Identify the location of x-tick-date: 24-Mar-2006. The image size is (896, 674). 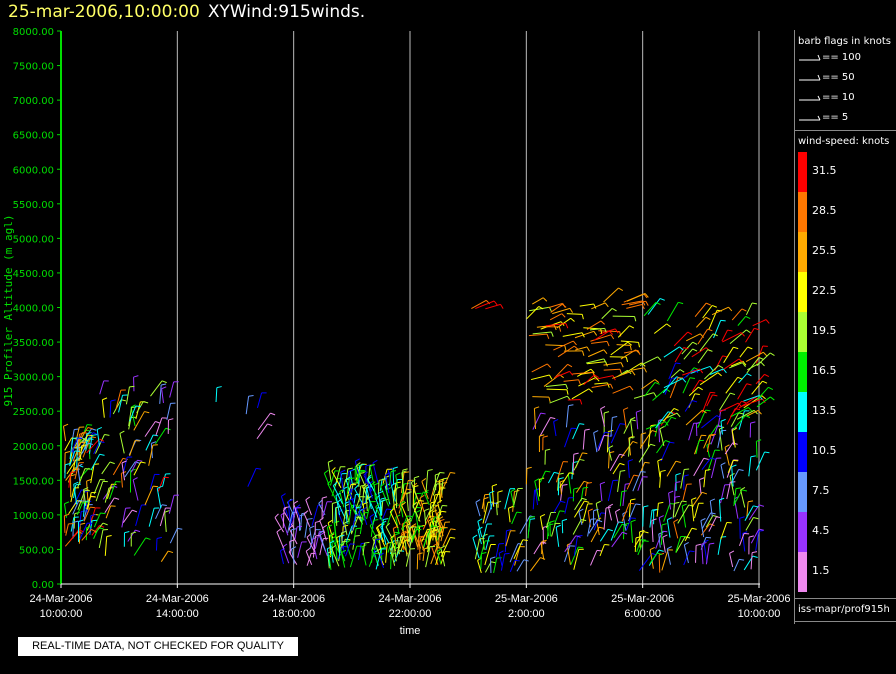
(410, 599).